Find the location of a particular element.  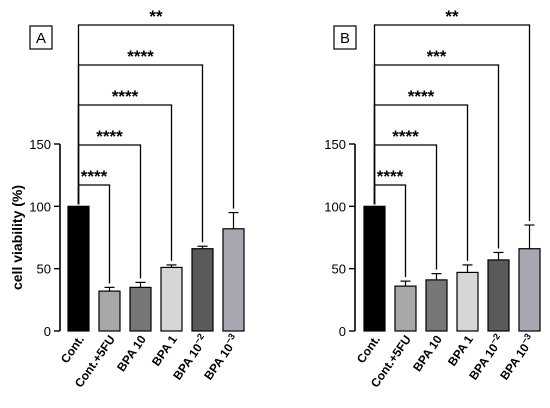

panel-label: B is located at coordinates (345, 38).